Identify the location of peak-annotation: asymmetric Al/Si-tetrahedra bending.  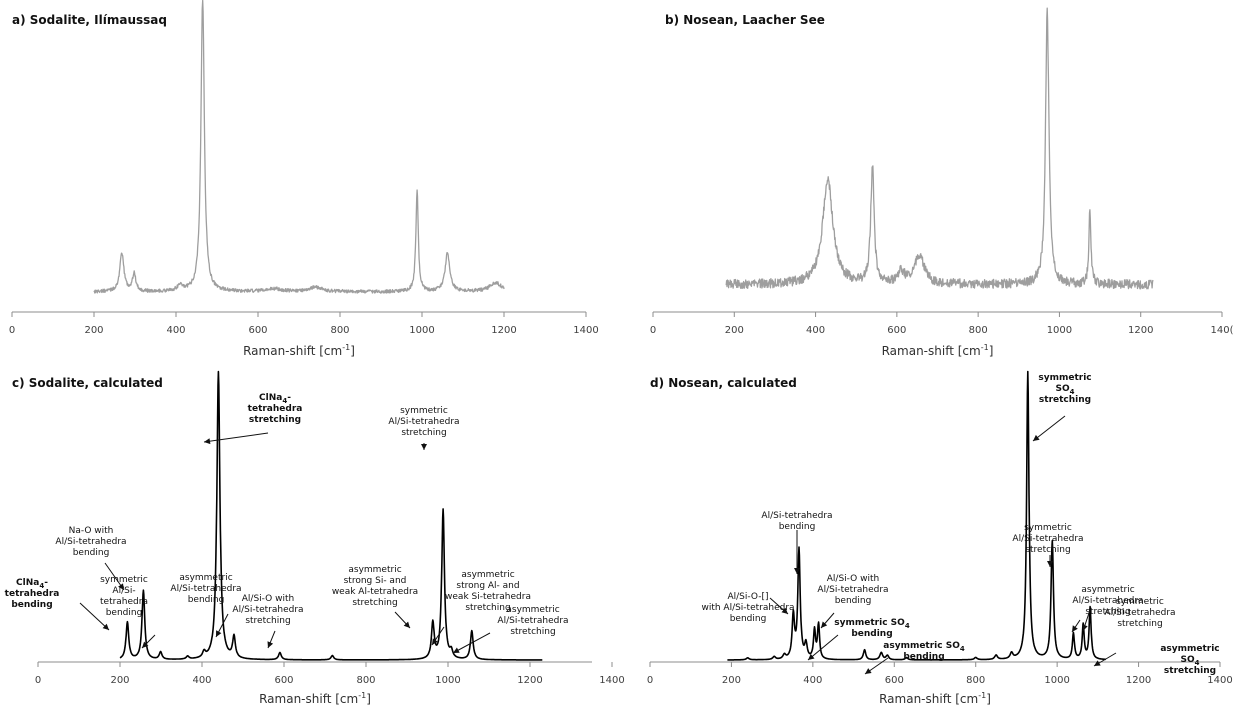
(206, 605).